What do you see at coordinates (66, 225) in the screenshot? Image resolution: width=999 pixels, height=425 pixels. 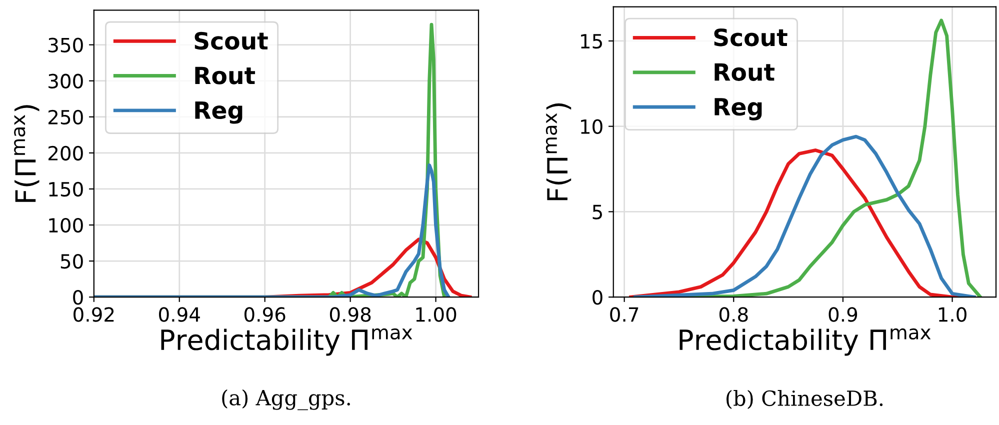 I see `y-tick-label: 100` at bounding box center [66, 225].